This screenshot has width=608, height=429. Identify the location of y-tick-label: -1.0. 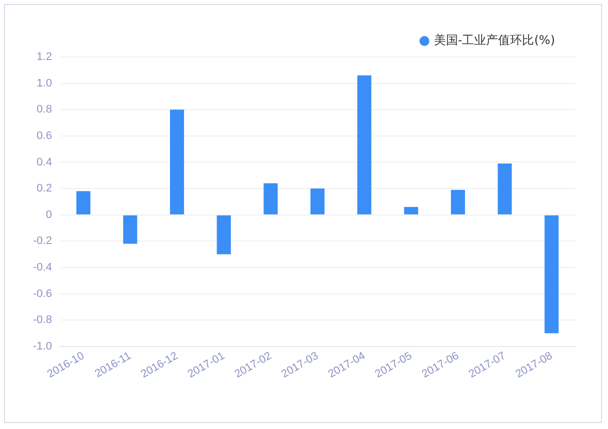
(42, 346).